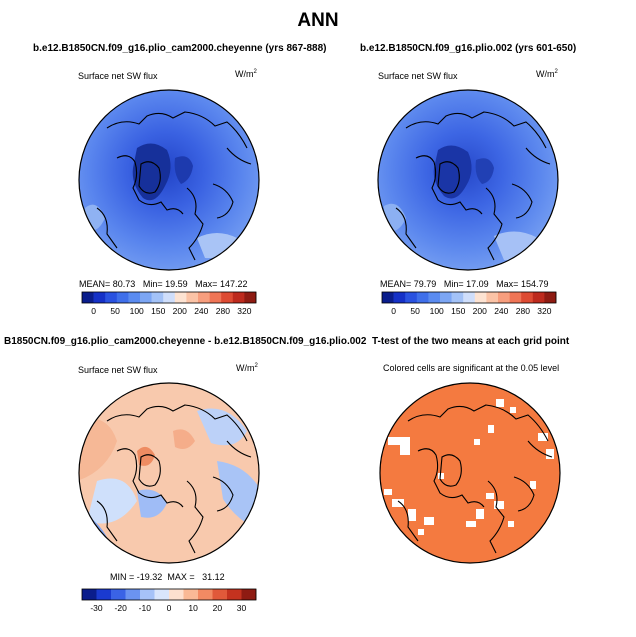 The width and height of the screenshot is (636, 637). Describe the element at coordinates (183, 170) in the screenshot. I see `panel1-low-region` at that location.